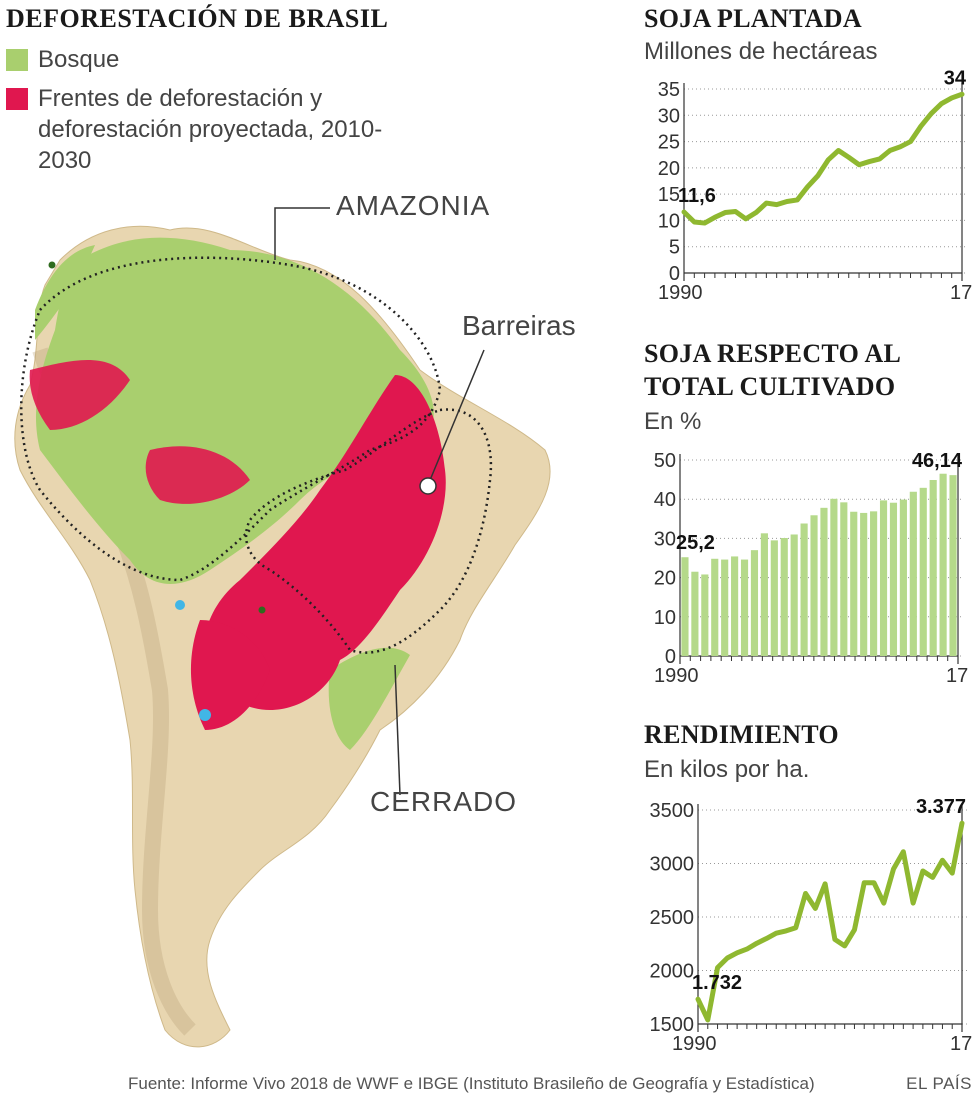 Image resolution: width=980 pixels, height=1107 pixels. I want to click on soja-plantada-title: SOJA PLANTADA, so click(753, 18).